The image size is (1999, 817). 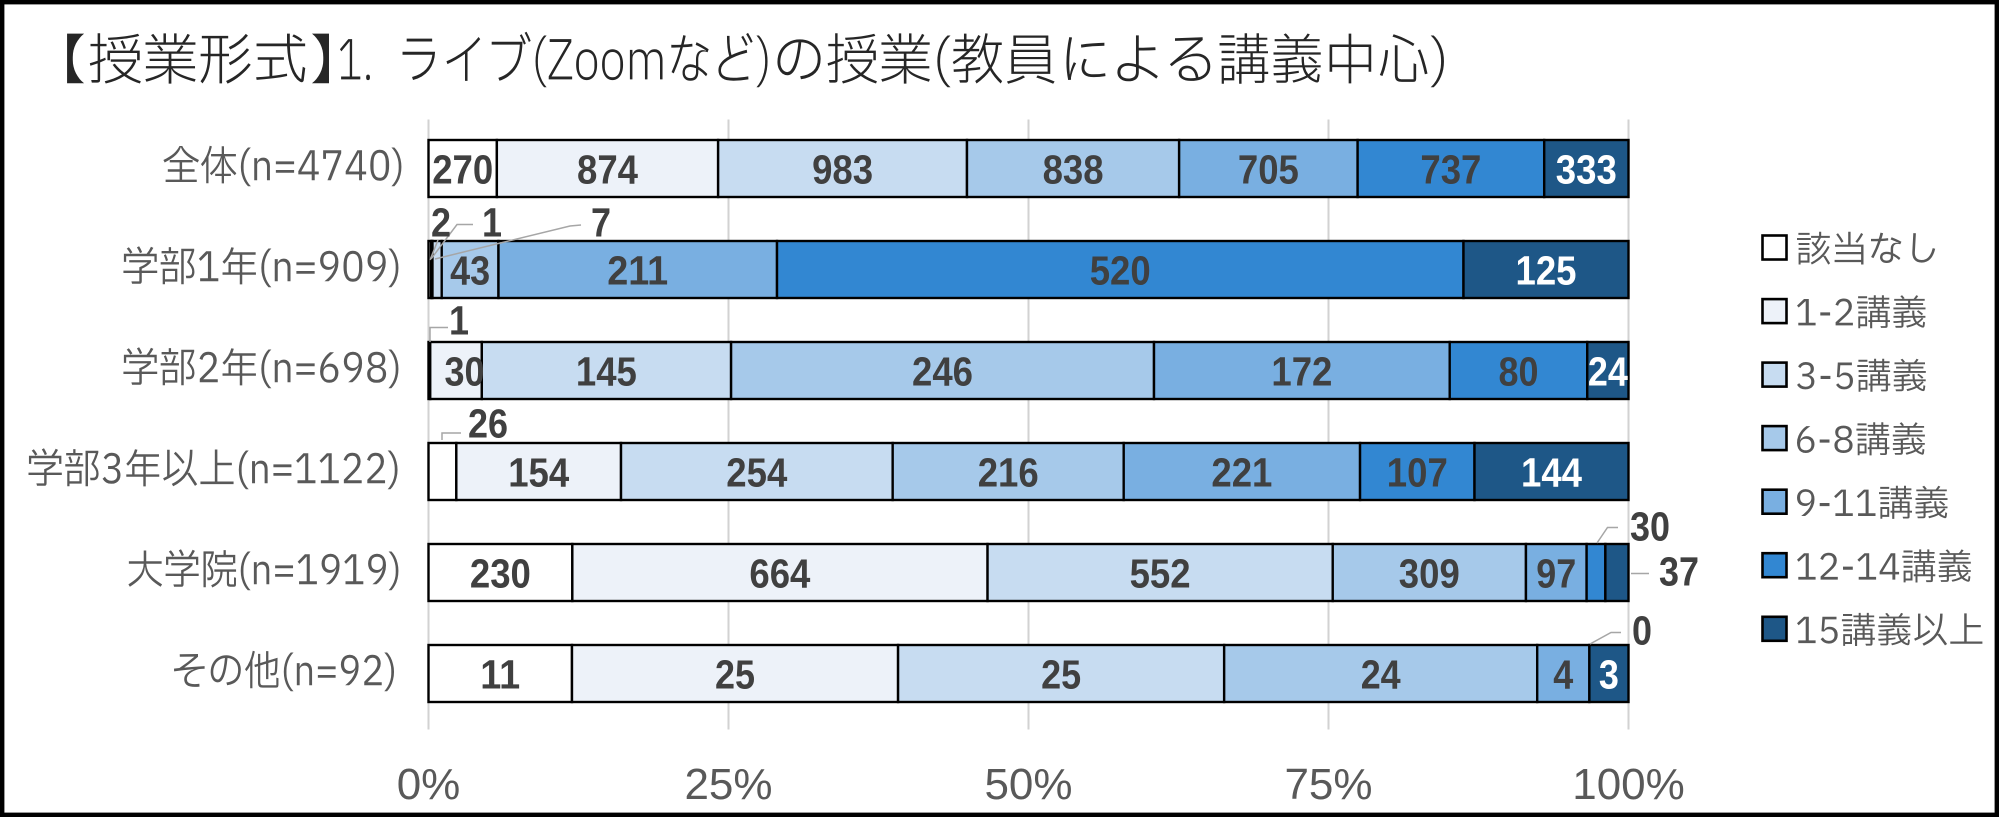 What do you see at coordinates (637, 271) in the screenshot?
I see `svg-text: 211` at bounding box center [637, 271].